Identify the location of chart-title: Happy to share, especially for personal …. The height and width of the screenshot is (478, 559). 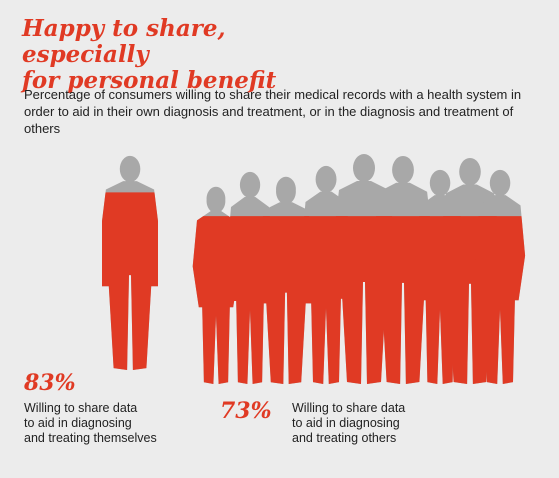
(187, 55).